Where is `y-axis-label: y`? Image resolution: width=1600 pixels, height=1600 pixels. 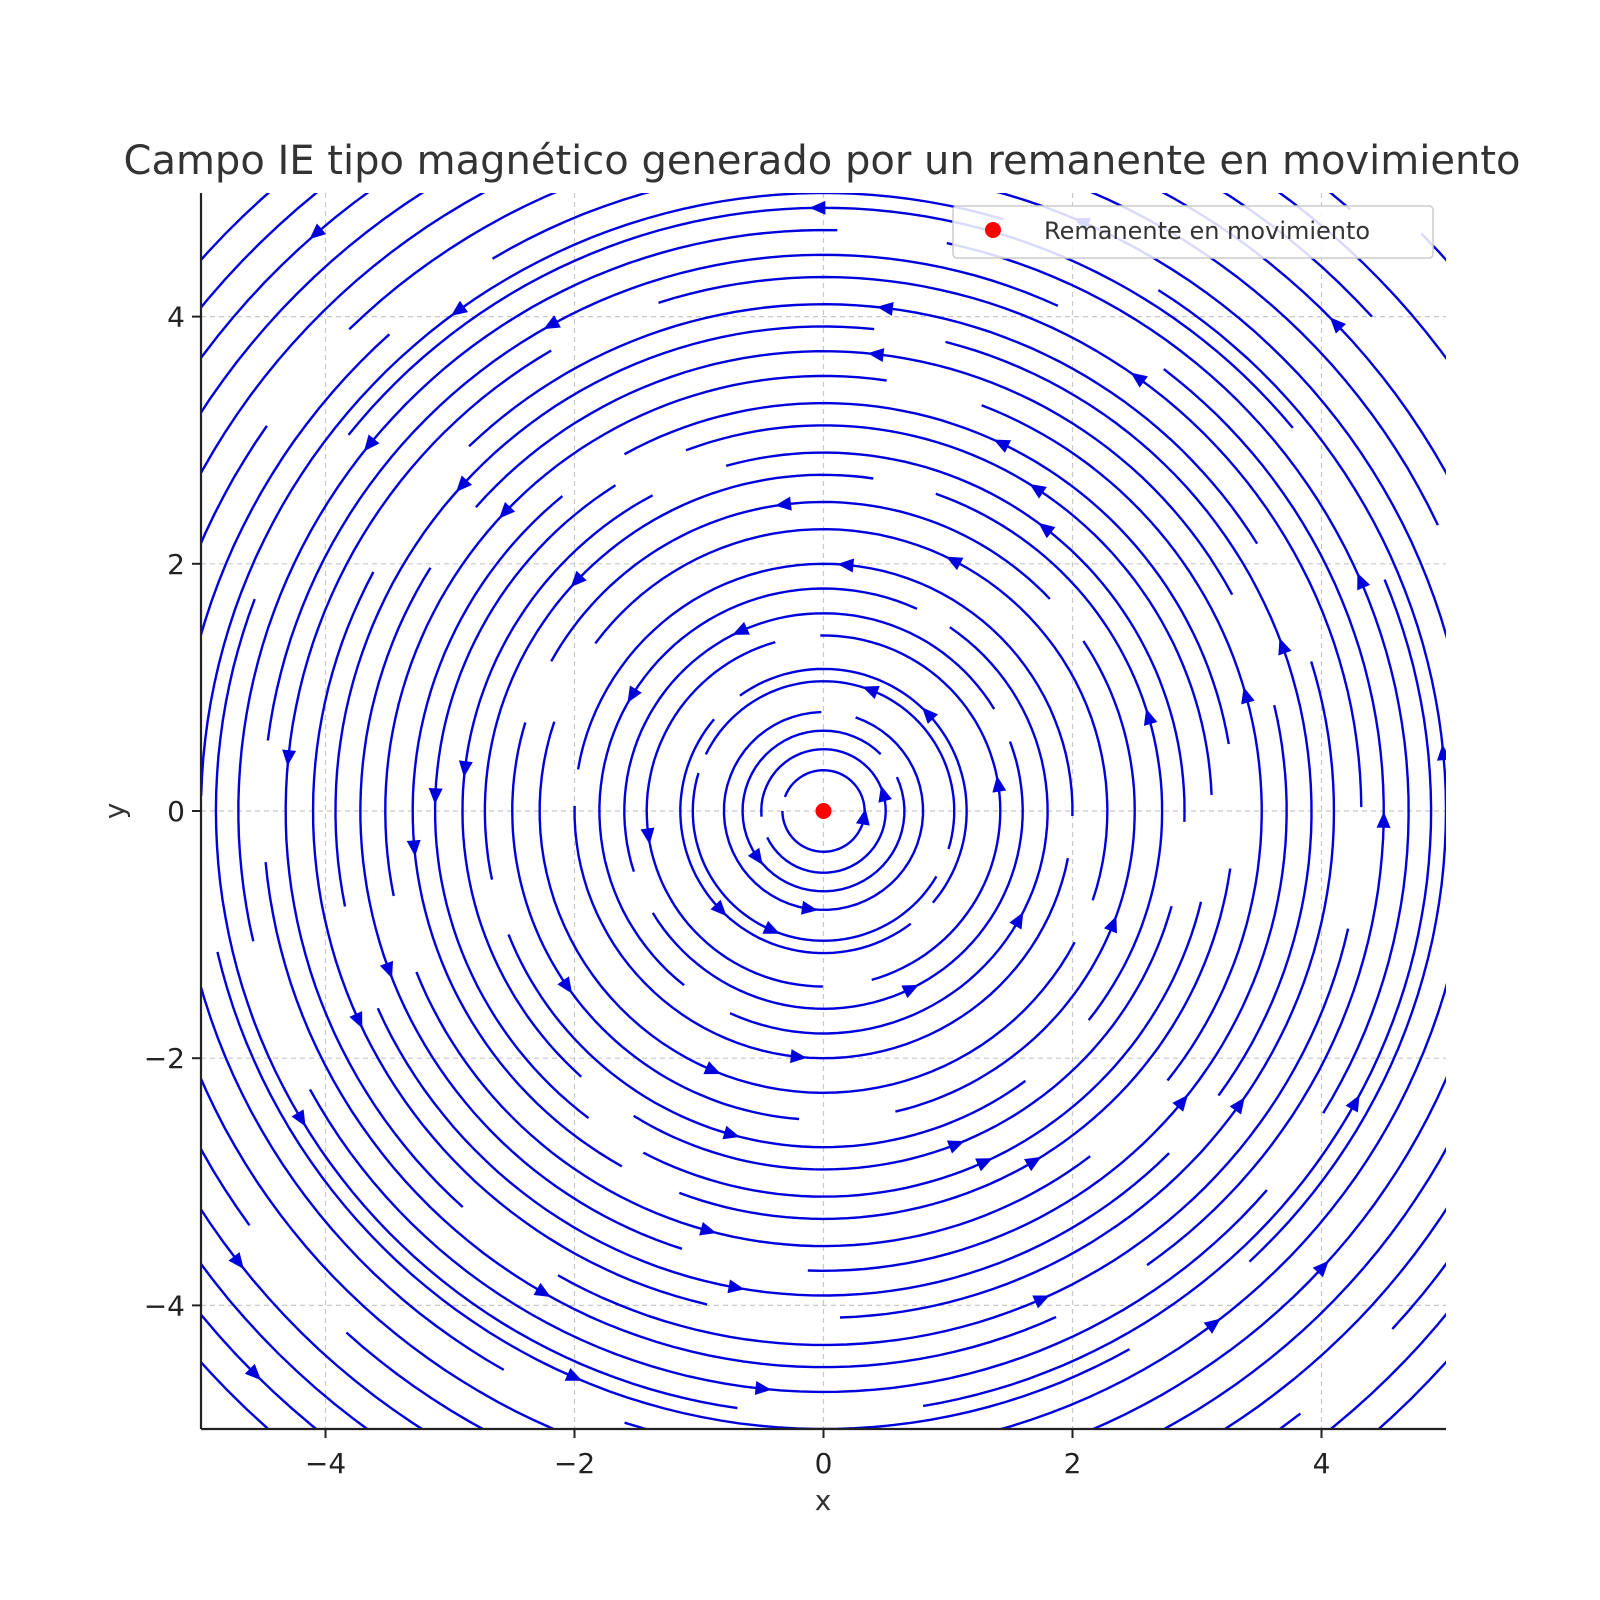 y-axis-label: y is located at coordinates (114, 811).